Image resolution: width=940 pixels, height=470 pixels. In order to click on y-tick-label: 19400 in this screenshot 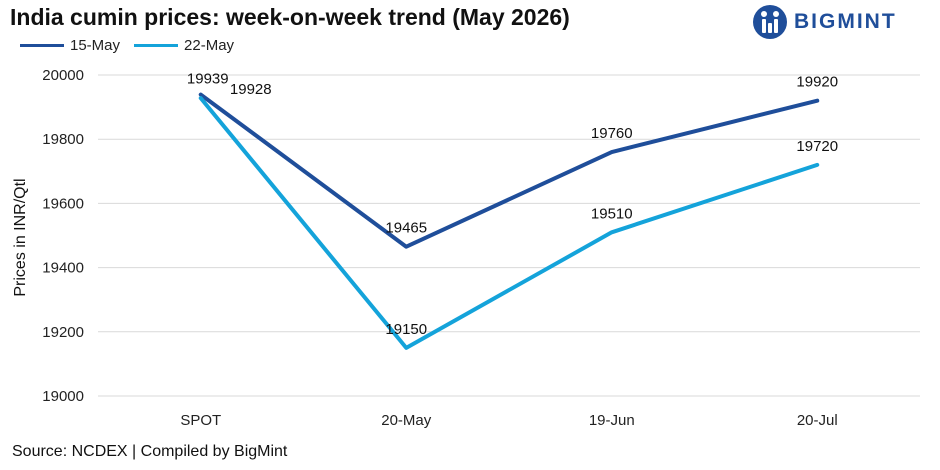, I will do `click(63, 268)`.